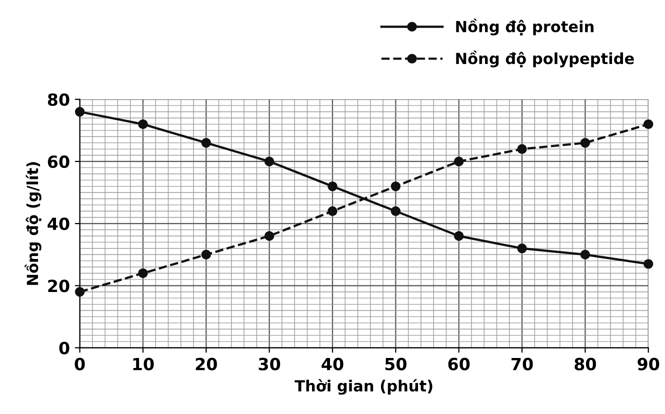 The height and width of the screenshot is (414, 665). Describe the element at coordinates (459, 364) in the screenshot. I see `x-tick-label: 60` at that location.